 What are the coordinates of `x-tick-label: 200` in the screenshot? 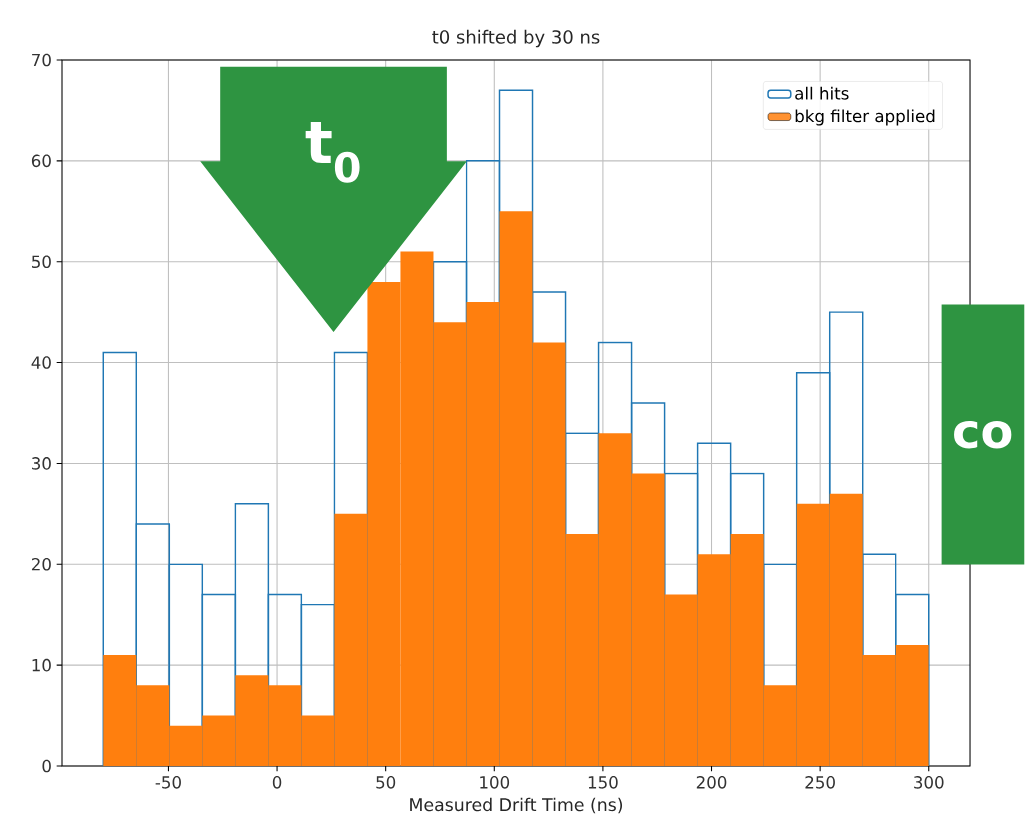 It's located at (711, 782).